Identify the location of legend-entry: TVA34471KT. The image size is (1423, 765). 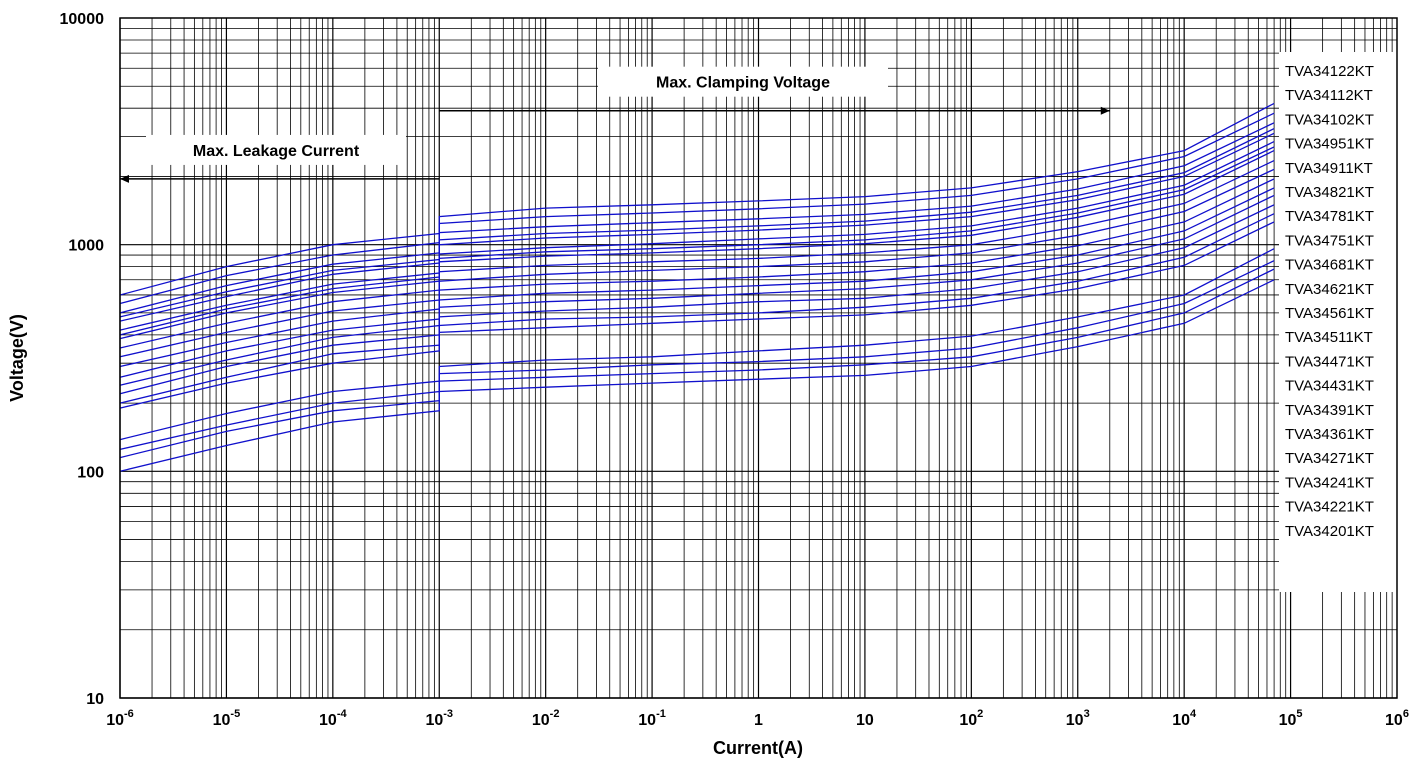
(1329, 361).